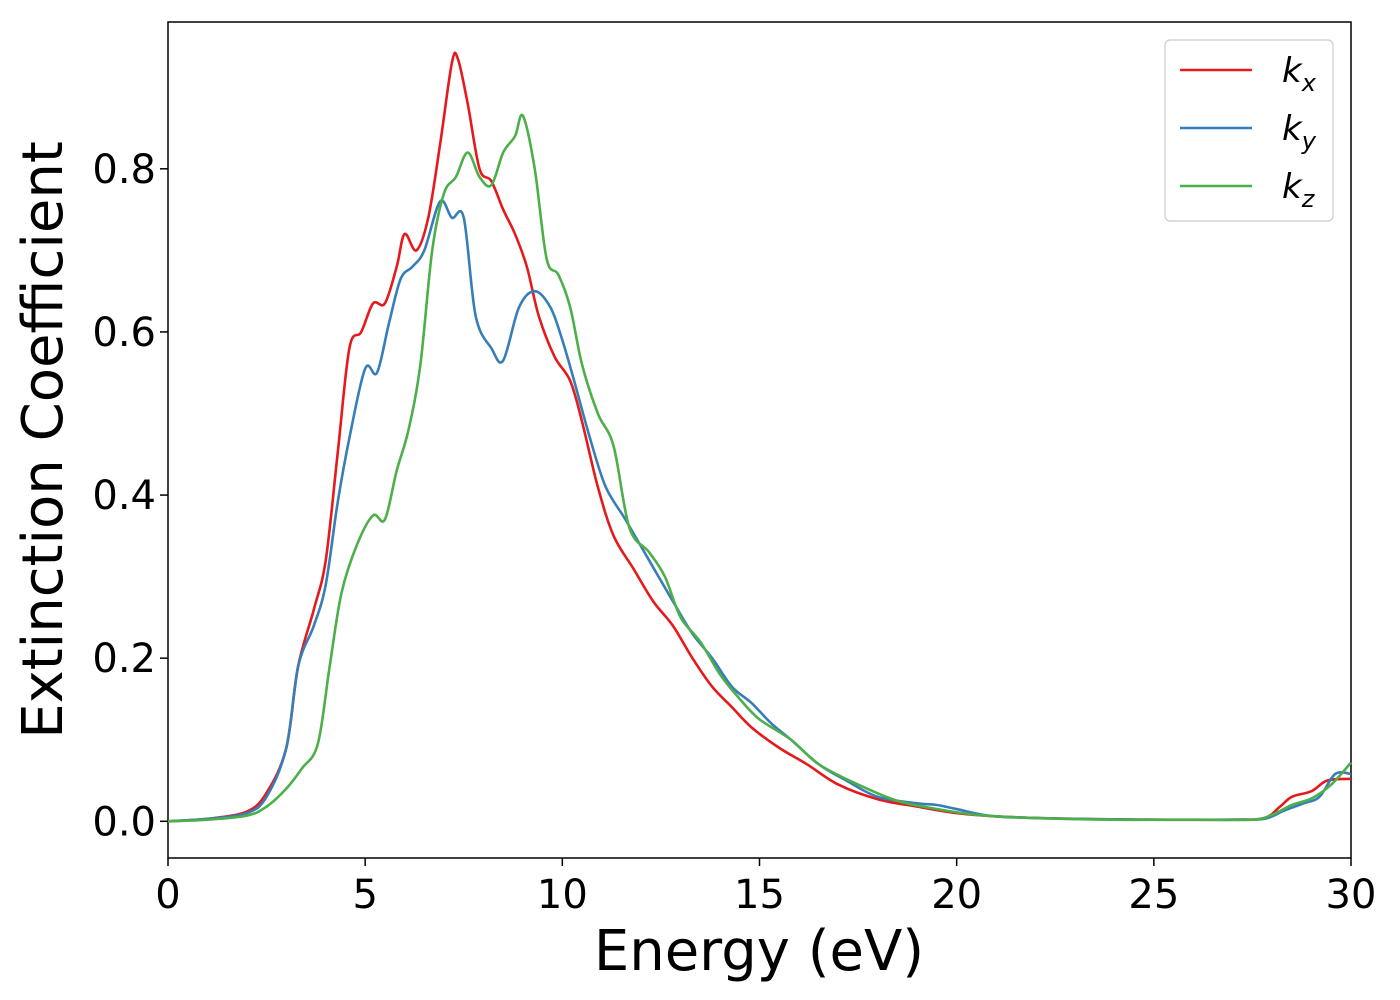 This screenshot has height=1000, width=1400. I want to click on x-tick-label: 10, so click(562, 895).